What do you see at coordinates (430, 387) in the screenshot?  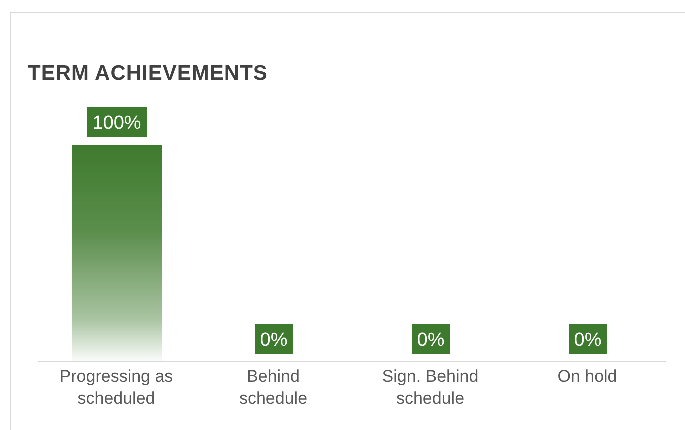 I see `x-tick-label: Sign. Behind schedule` at bounding box center [430, 387].